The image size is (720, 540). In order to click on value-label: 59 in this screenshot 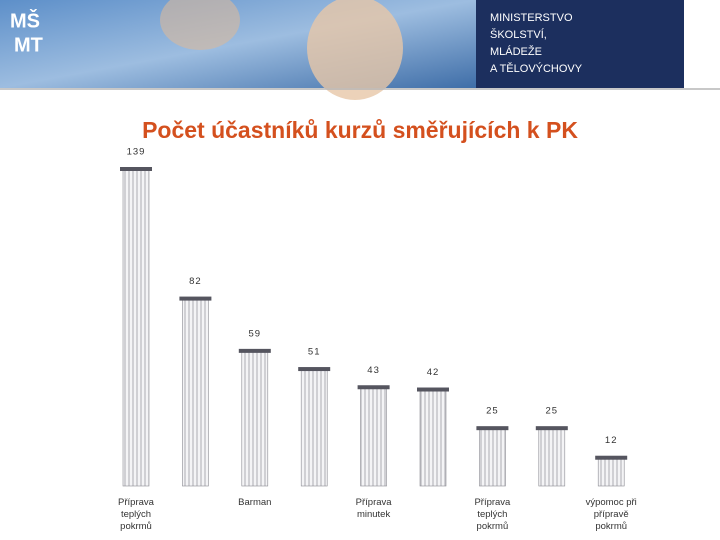, I will do `click(255, 333)`.